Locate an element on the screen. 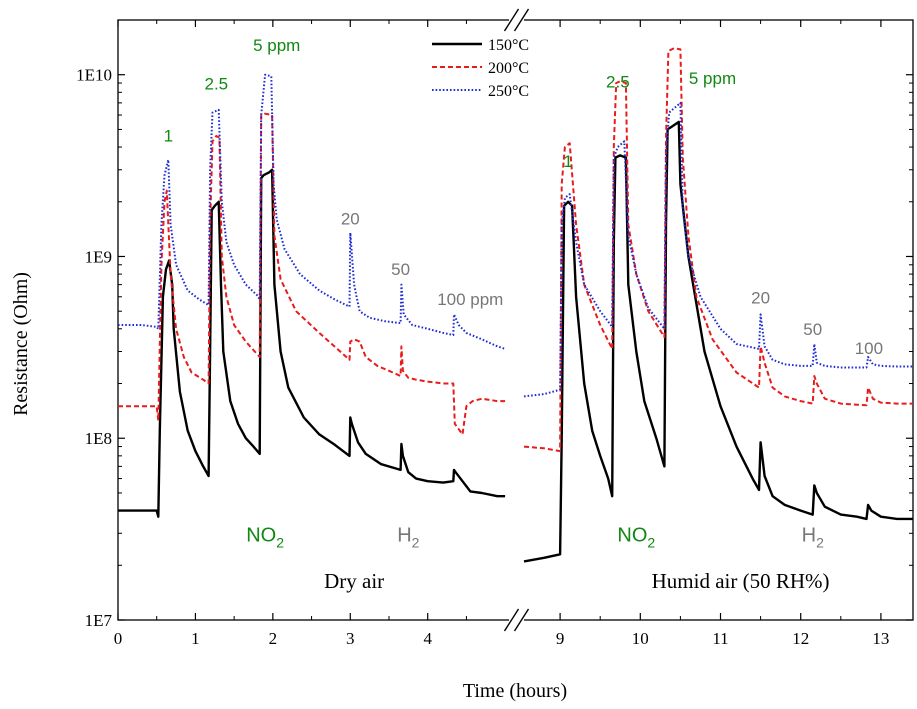 The image size is (917, 709). concentration-label: 100 ppm is located at coordinates (470, 299).